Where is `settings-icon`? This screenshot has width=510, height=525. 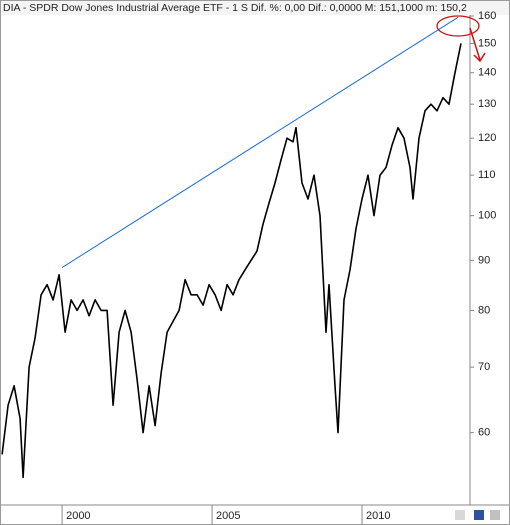 settings-icon is located at coordinates (495, 515).